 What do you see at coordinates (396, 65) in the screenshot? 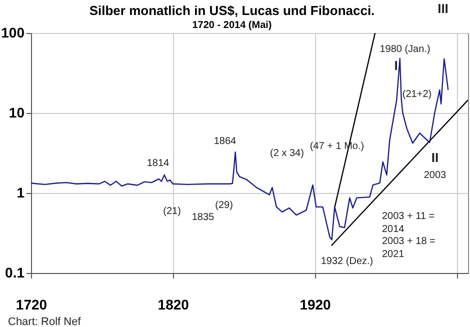
I see `annotation: I` at bounding box center [396, 65].